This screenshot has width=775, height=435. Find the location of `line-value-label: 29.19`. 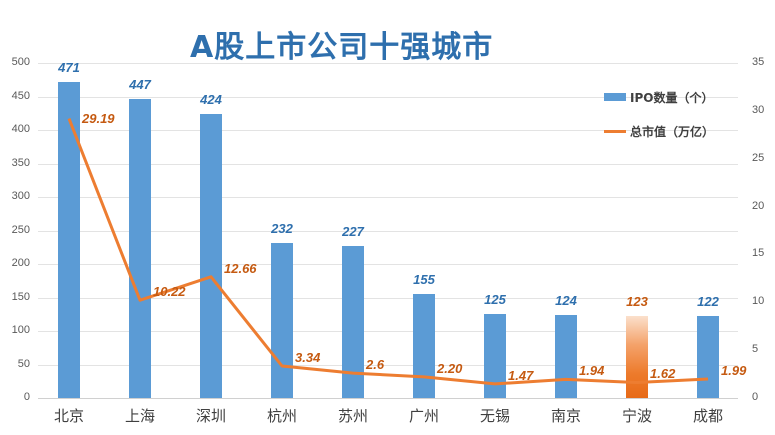

line-value-label: 29.19 is located at coordinates (98, 118).